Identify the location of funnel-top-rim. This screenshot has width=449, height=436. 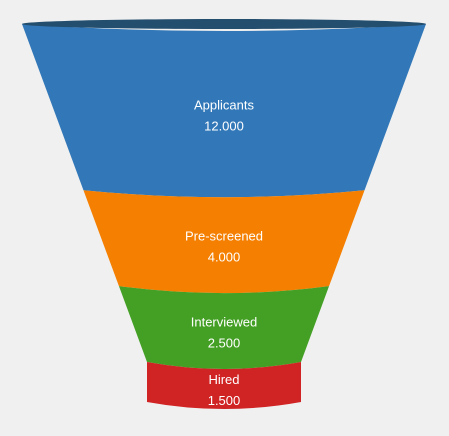
(224, 24).